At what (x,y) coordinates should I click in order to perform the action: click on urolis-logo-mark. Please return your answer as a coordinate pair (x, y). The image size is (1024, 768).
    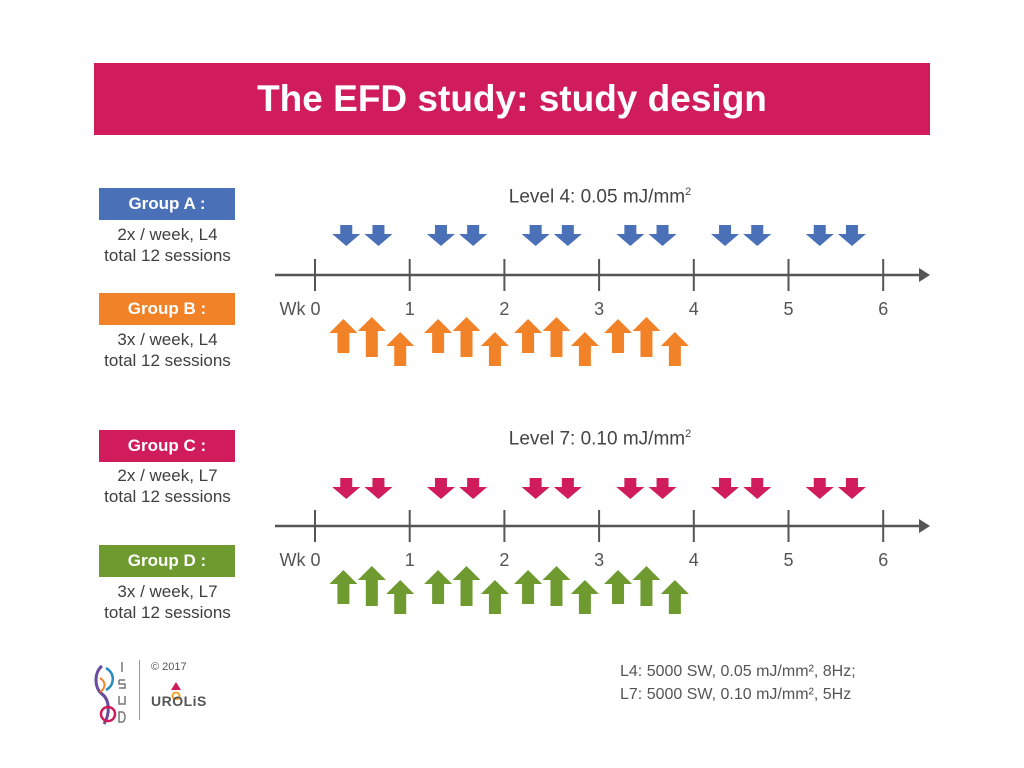
    Looking at the image, I should click on (181, 696).